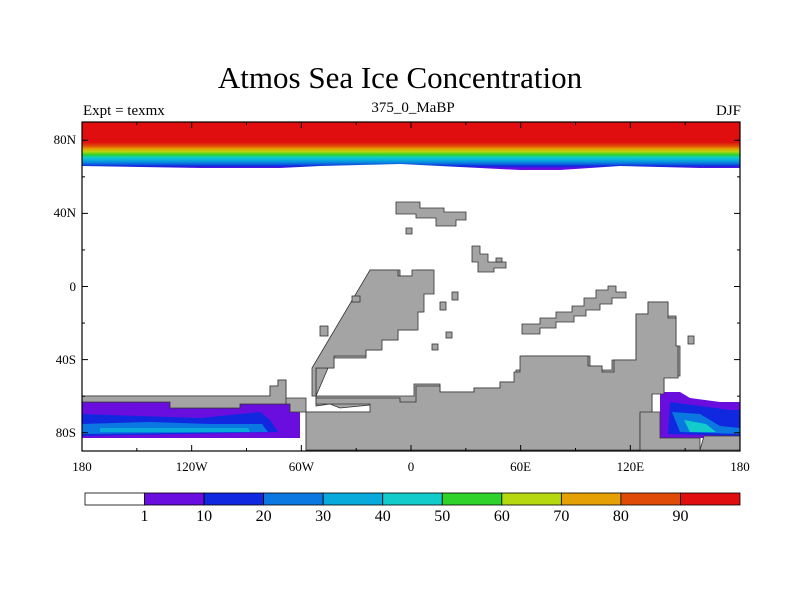  Describe the element at coordinates (728, 111) in the screenshot. I see `season-label: DJF` at that location.